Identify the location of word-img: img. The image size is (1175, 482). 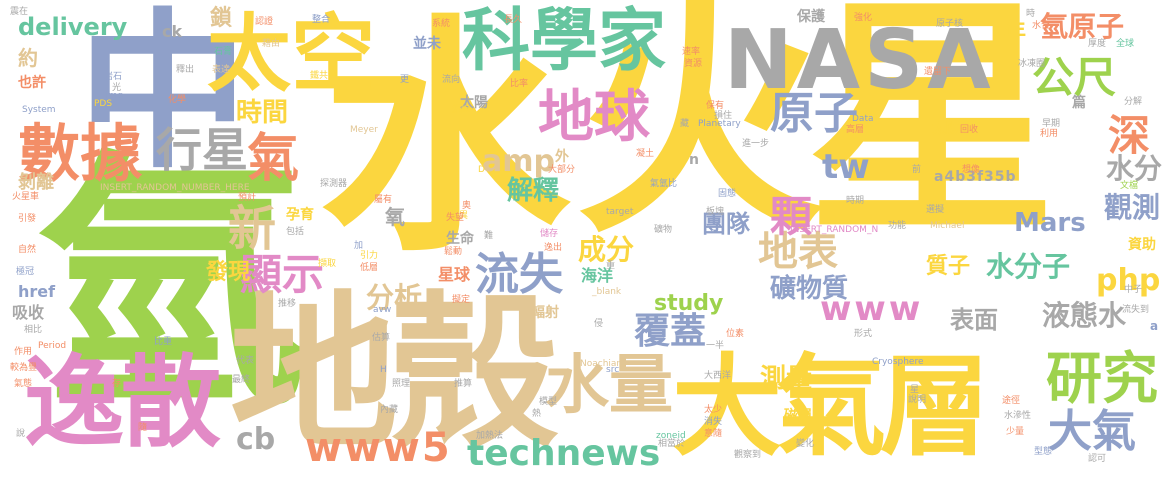
(114, 96).